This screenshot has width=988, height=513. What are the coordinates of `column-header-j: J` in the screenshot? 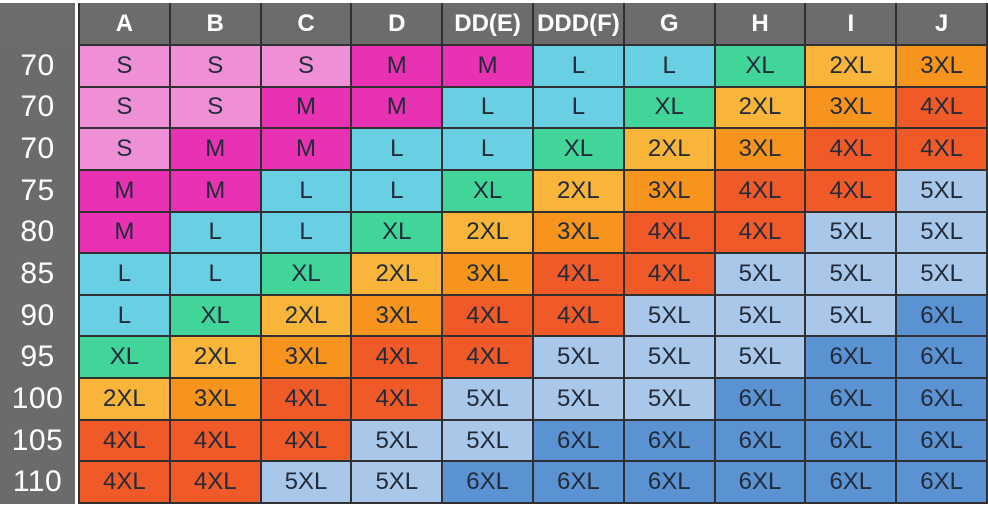 It's located at (941, 23).